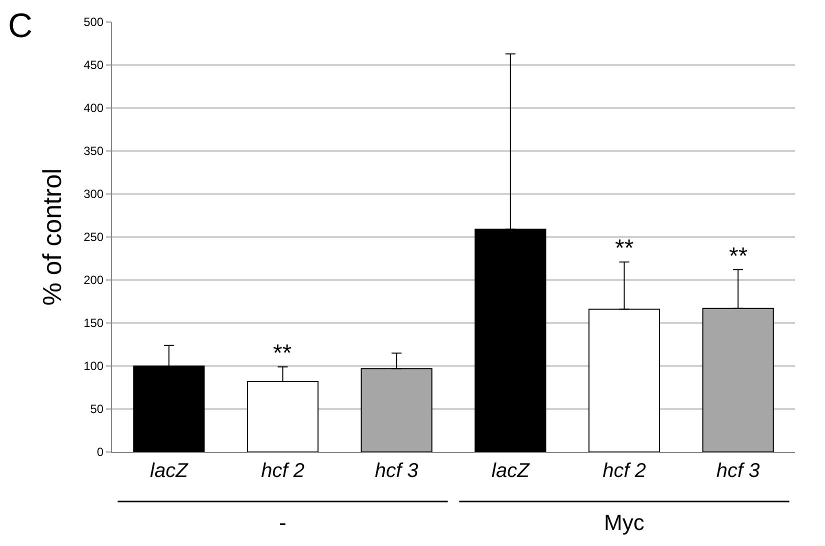 The height and width of the screenshot is (546, 825). I want to click on y-axis-title: % of control, so click(51, 237).